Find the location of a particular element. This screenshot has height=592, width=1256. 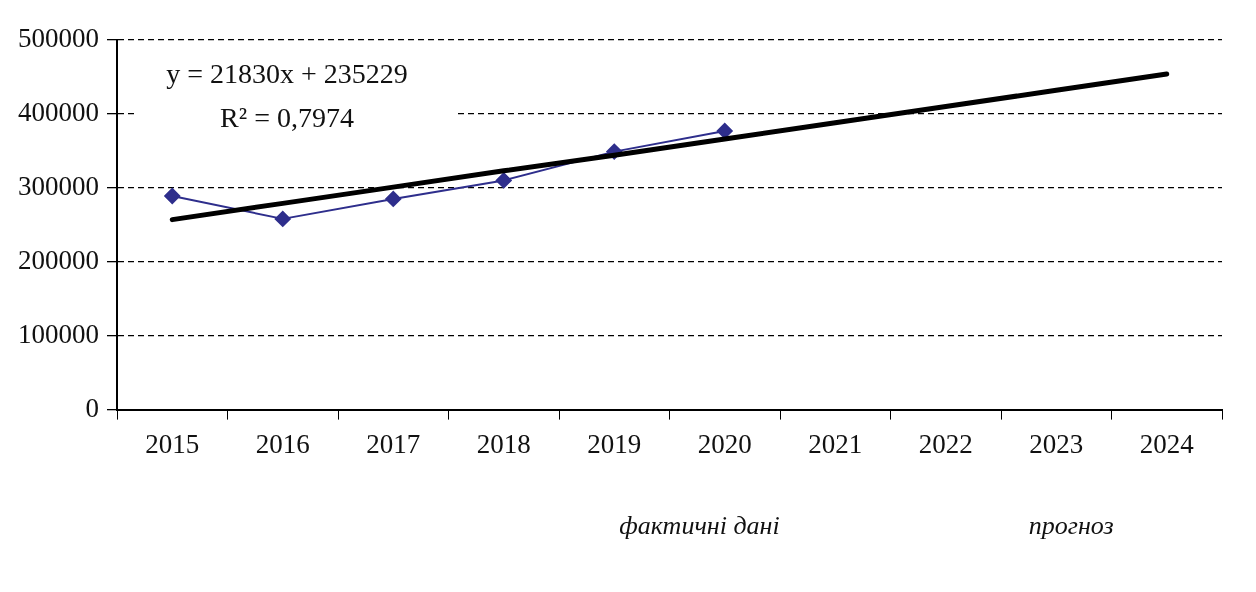

y-tick-label: 200000 is located at coordinates (58, 259).